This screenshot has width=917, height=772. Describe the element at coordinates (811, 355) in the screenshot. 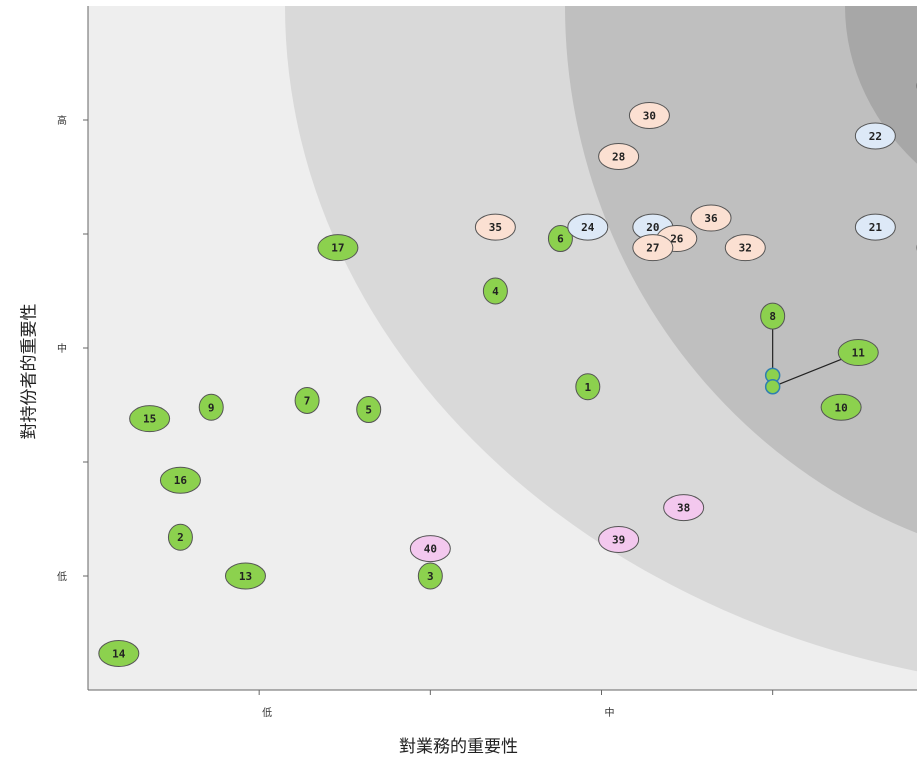

I see `leader-lines` at that location.